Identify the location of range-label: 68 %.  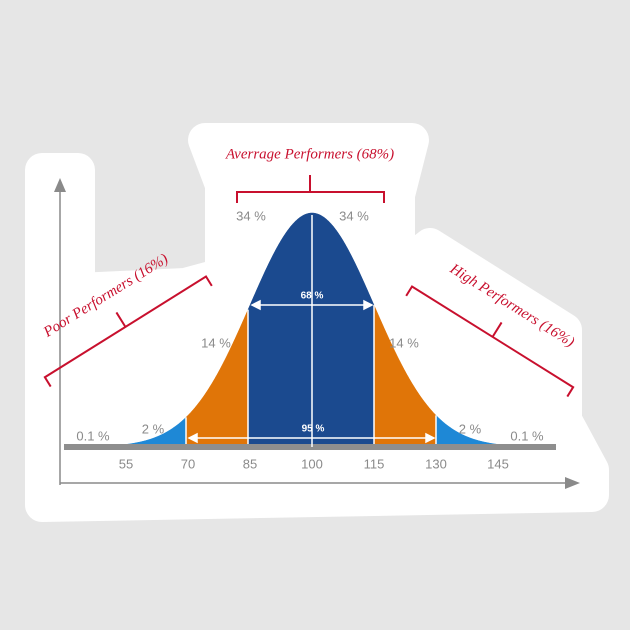
(312, 296).